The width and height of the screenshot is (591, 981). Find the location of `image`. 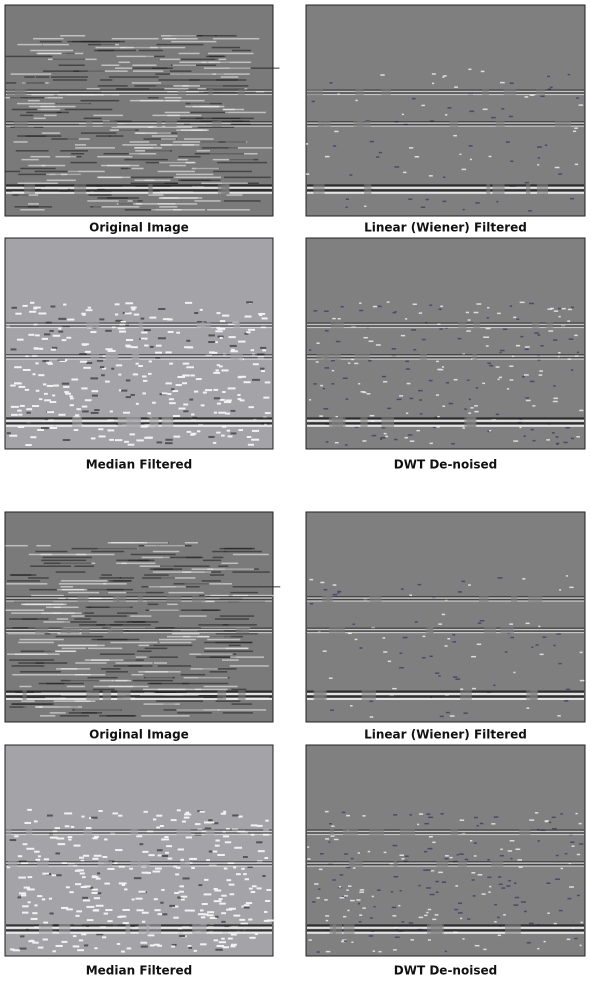

image is located at coordinates (445, 617).